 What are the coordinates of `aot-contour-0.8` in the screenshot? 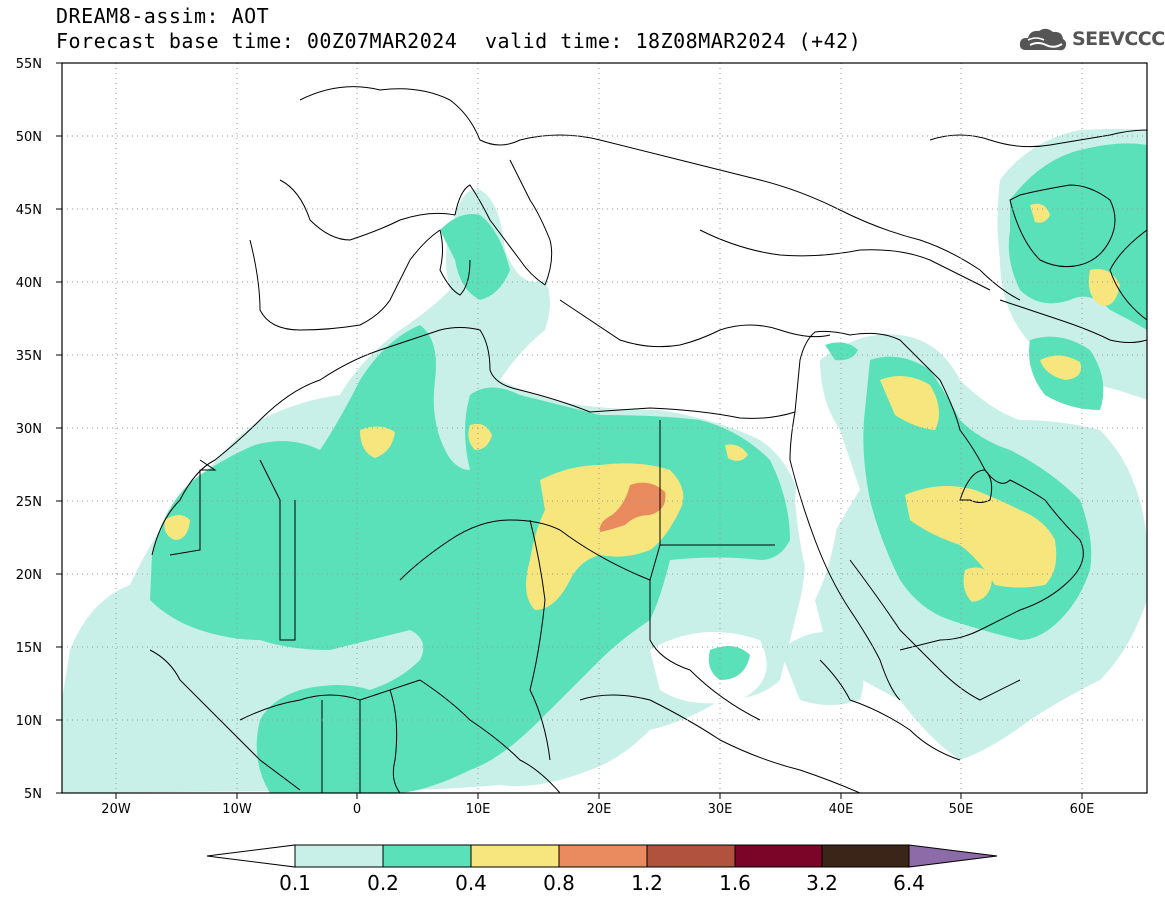 It's located at (632, 507).